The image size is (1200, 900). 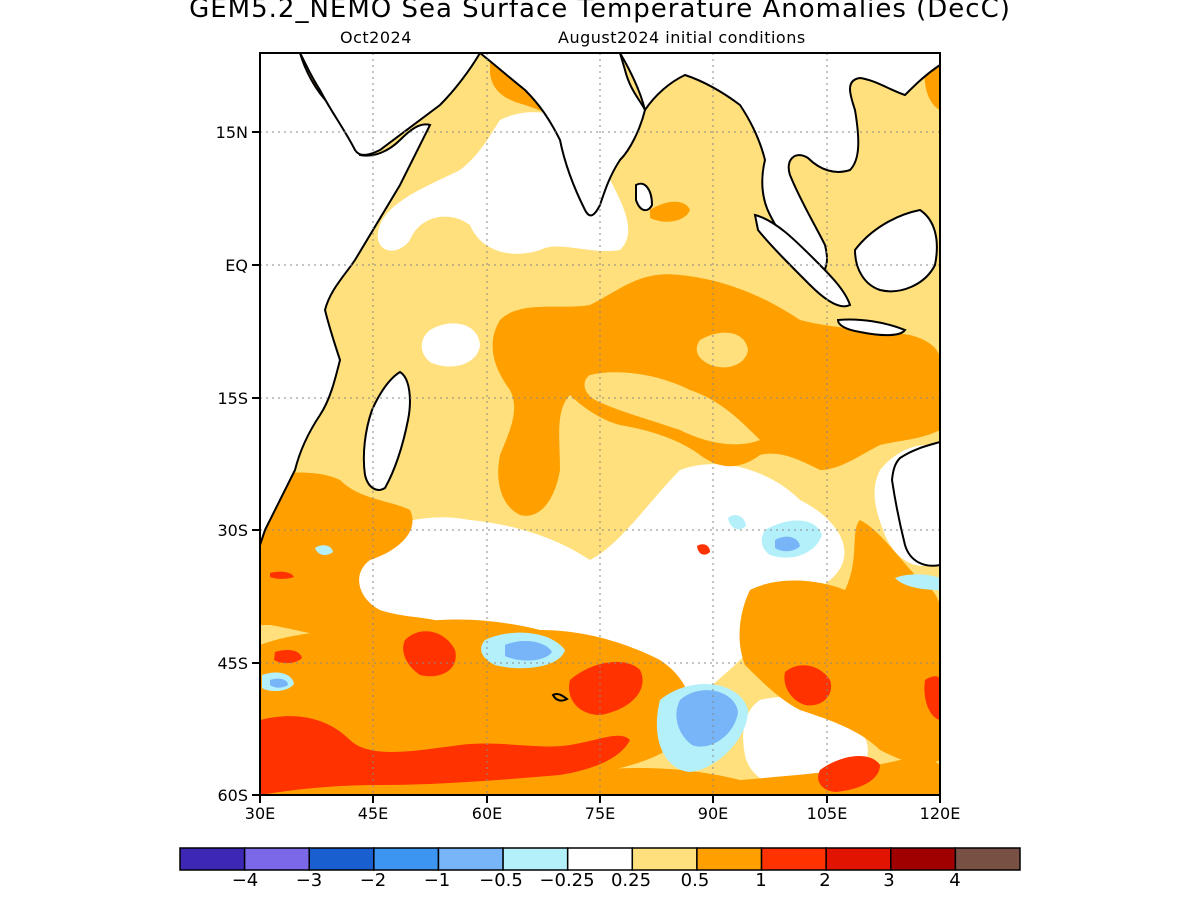 What do you see at coordinates (600, 813) in the screenshot?
I see `lon-label-75e: 75E` at bounding box center [600, 813].